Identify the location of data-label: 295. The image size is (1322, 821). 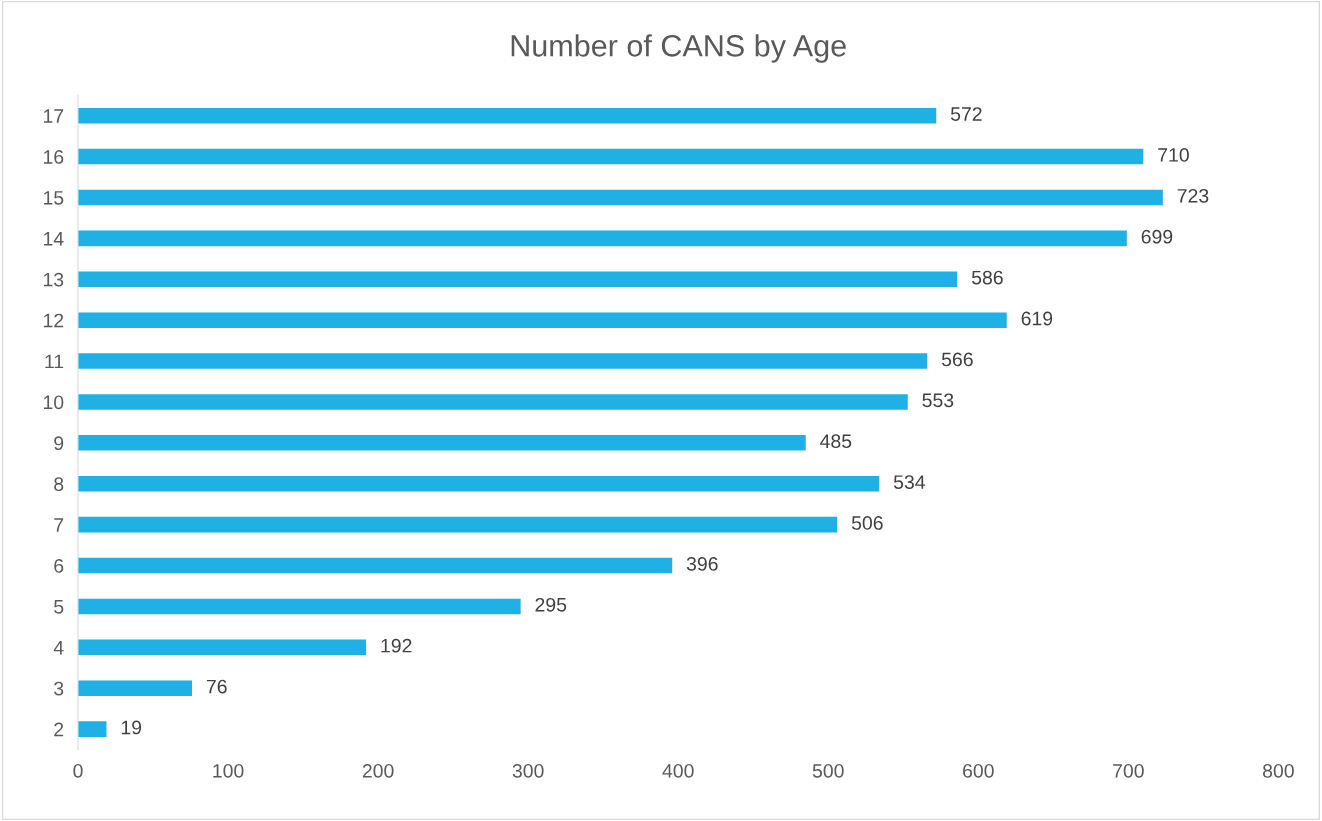
(551, 604).